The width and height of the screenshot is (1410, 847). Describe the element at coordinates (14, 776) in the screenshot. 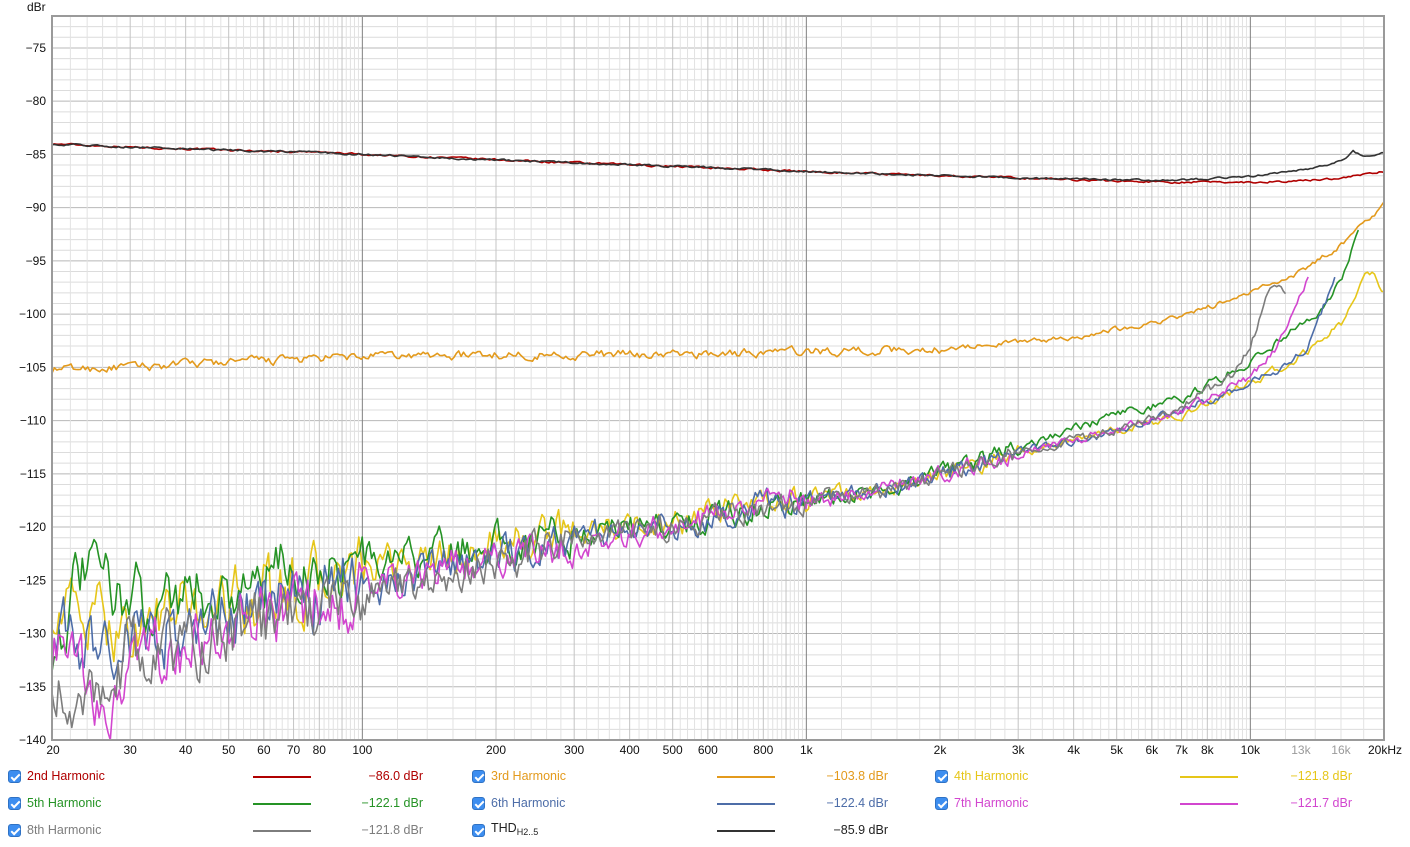

I see `checkbox-2nd-harmonic` at that location.